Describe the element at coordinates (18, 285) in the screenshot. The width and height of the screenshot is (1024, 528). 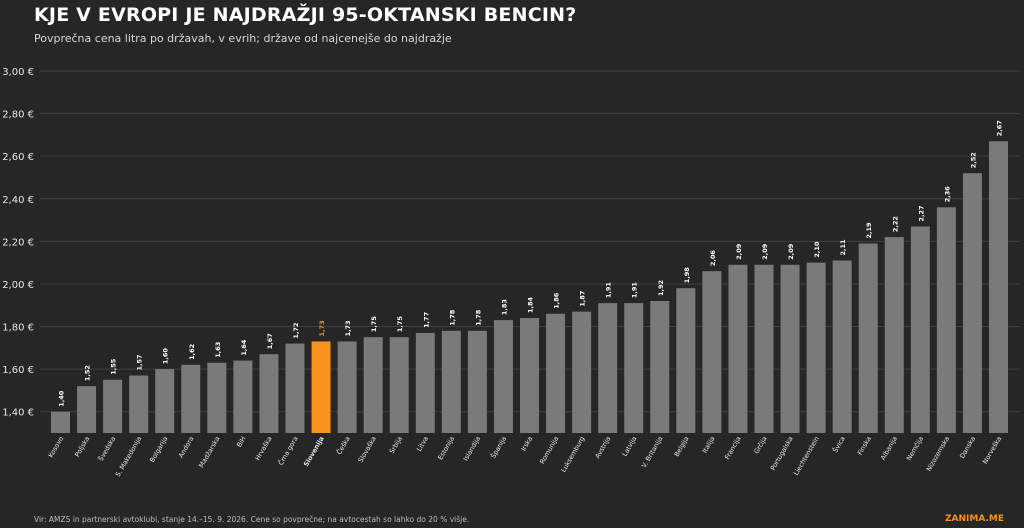
I see `y-tick-label: 2,00 €` at that location.